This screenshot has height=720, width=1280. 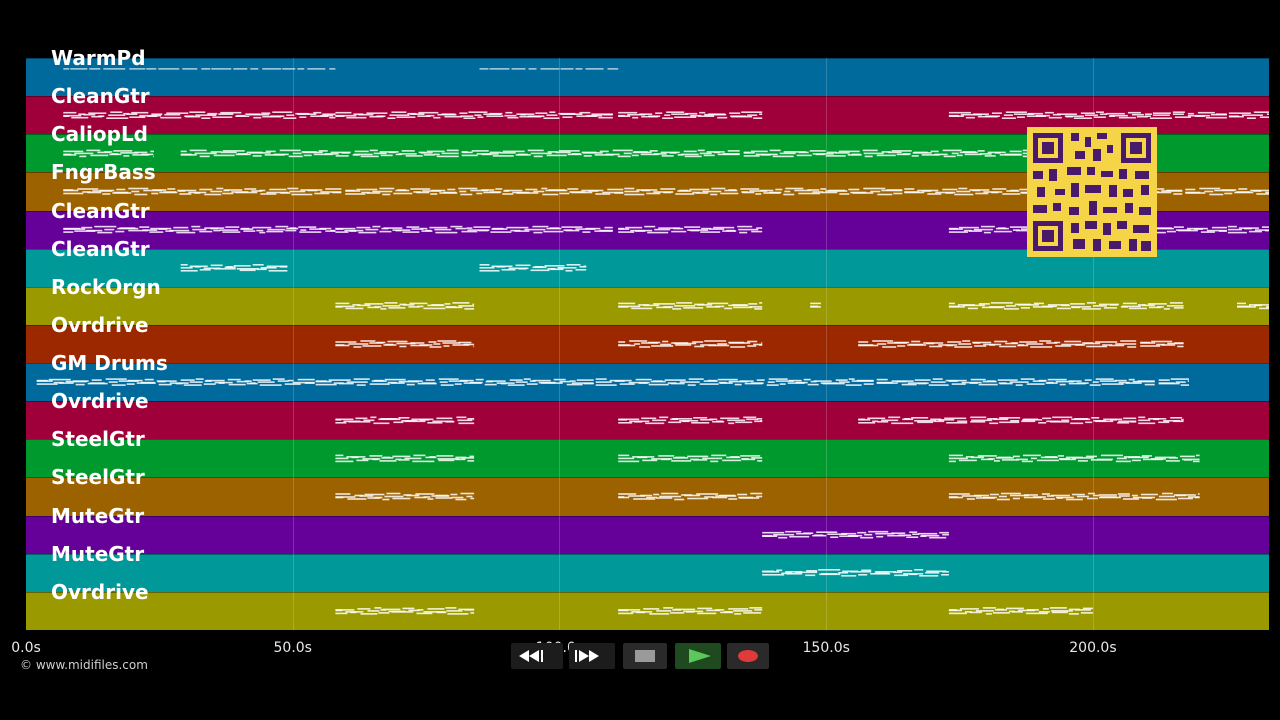 What do you see at coordinates (26, 648) in the screenshot?
I see `time-tick-label: 0.0s` at bounding box center [26, 648].